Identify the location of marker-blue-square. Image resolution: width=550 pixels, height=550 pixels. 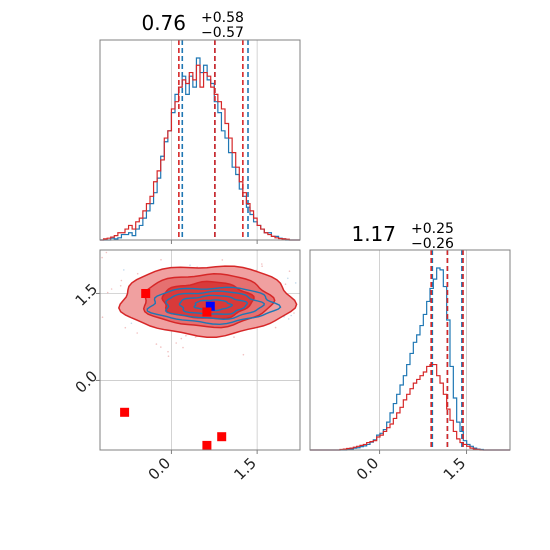
(210, 306).